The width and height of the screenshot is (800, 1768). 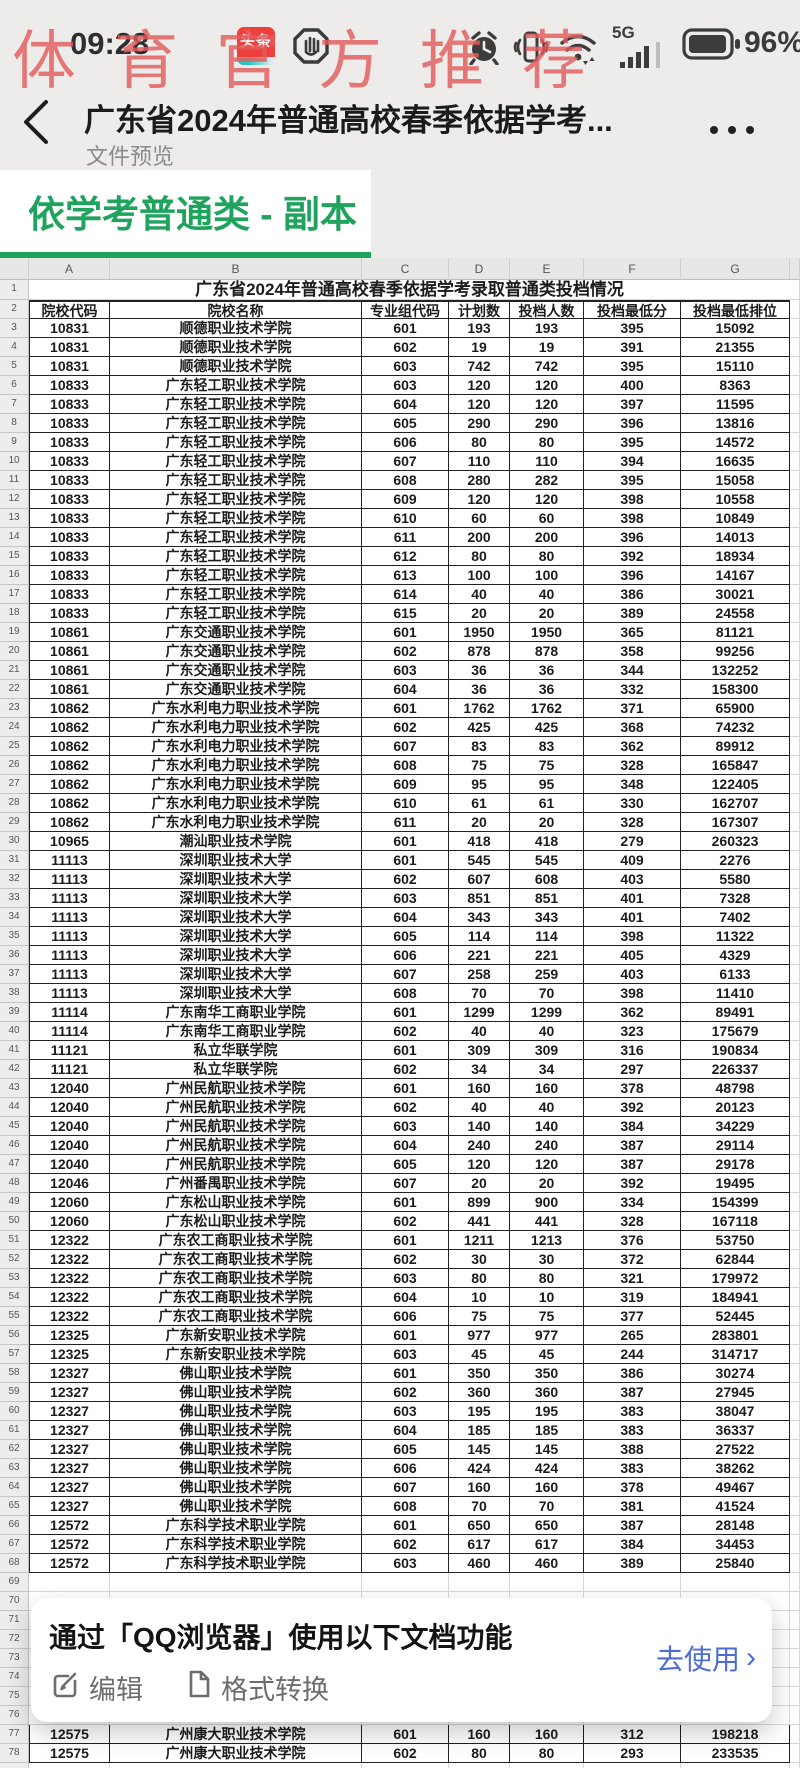 What do you see at coordinates (14, 442) in the screenshot?
I see `row-number: 9` at bounding box center [14, 442].